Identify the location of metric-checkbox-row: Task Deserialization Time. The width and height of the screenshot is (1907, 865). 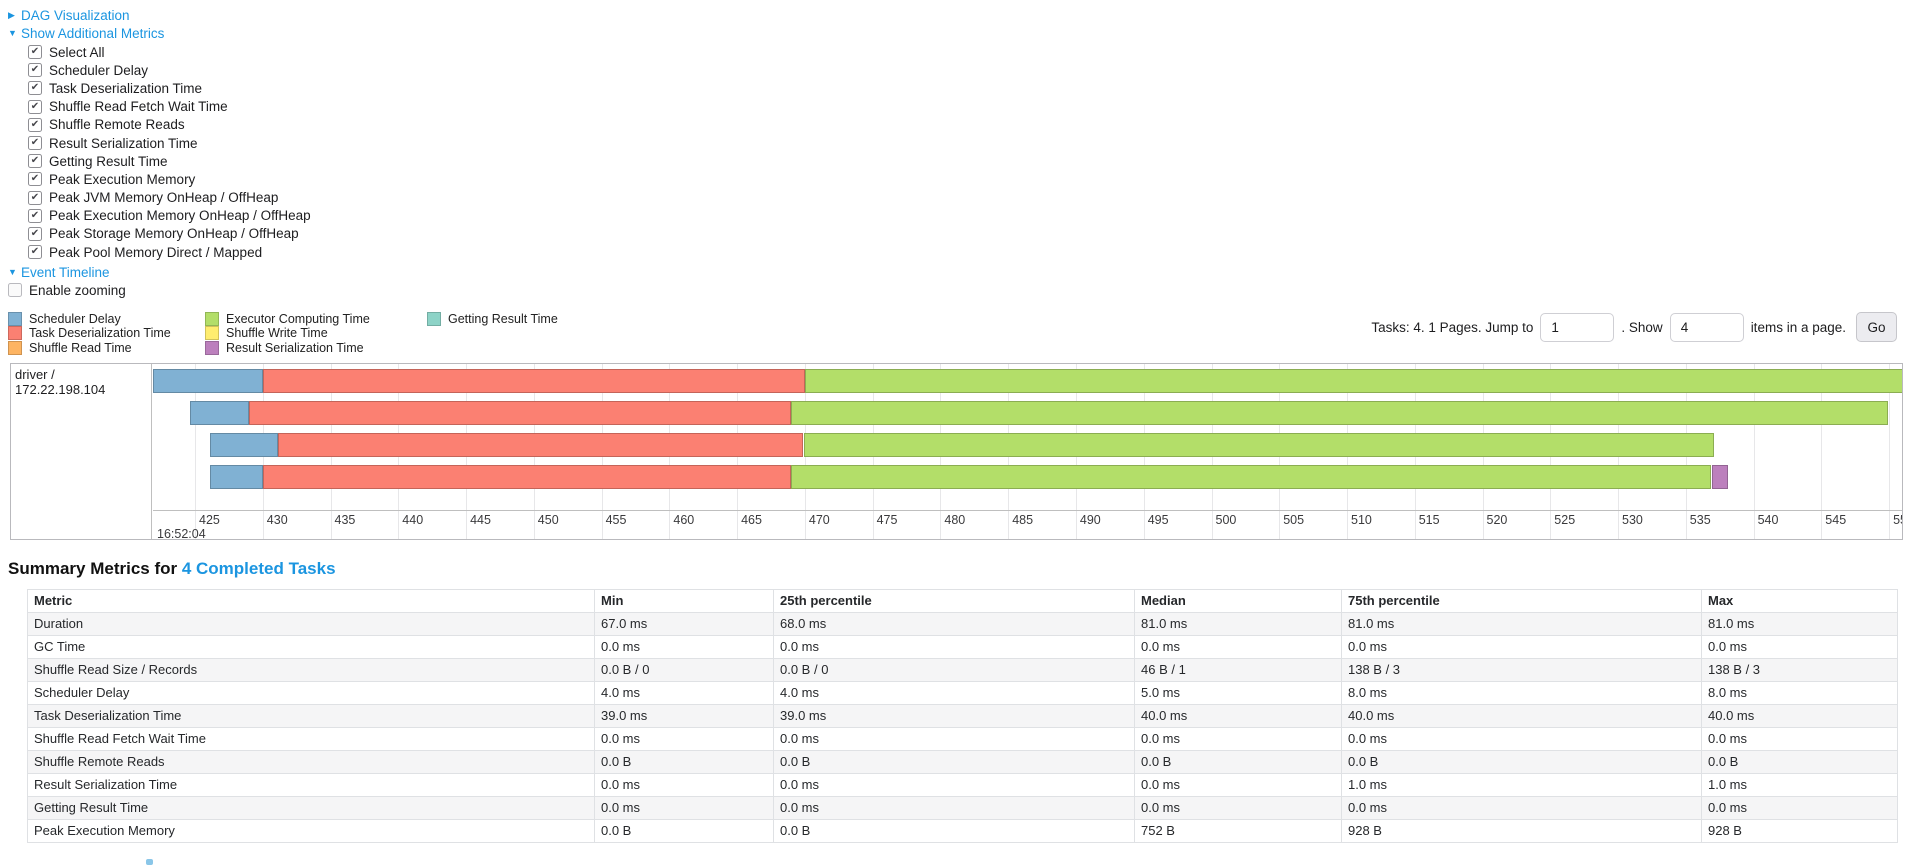
(967, 88).